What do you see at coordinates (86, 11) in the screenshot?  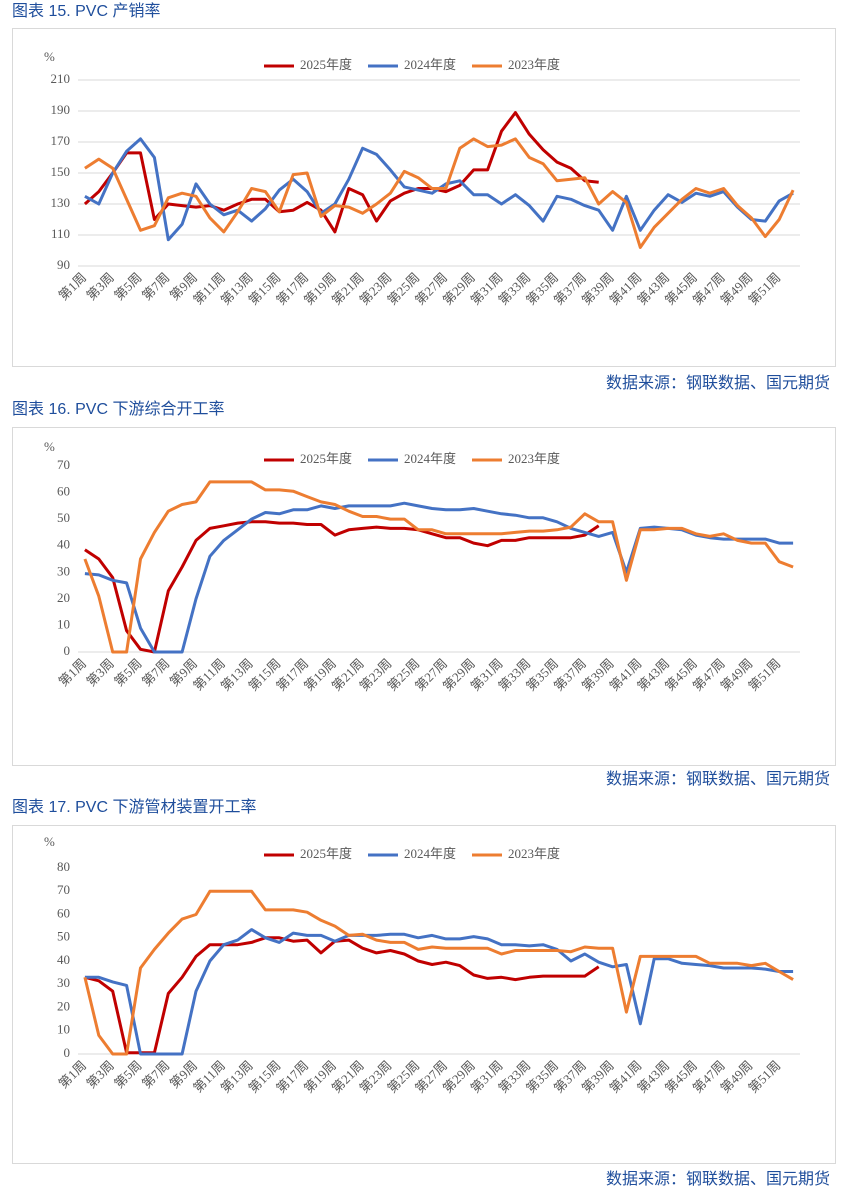 I see `figure-caption: 图表 15. PVC 产销率` at bounding box center [86, 11].